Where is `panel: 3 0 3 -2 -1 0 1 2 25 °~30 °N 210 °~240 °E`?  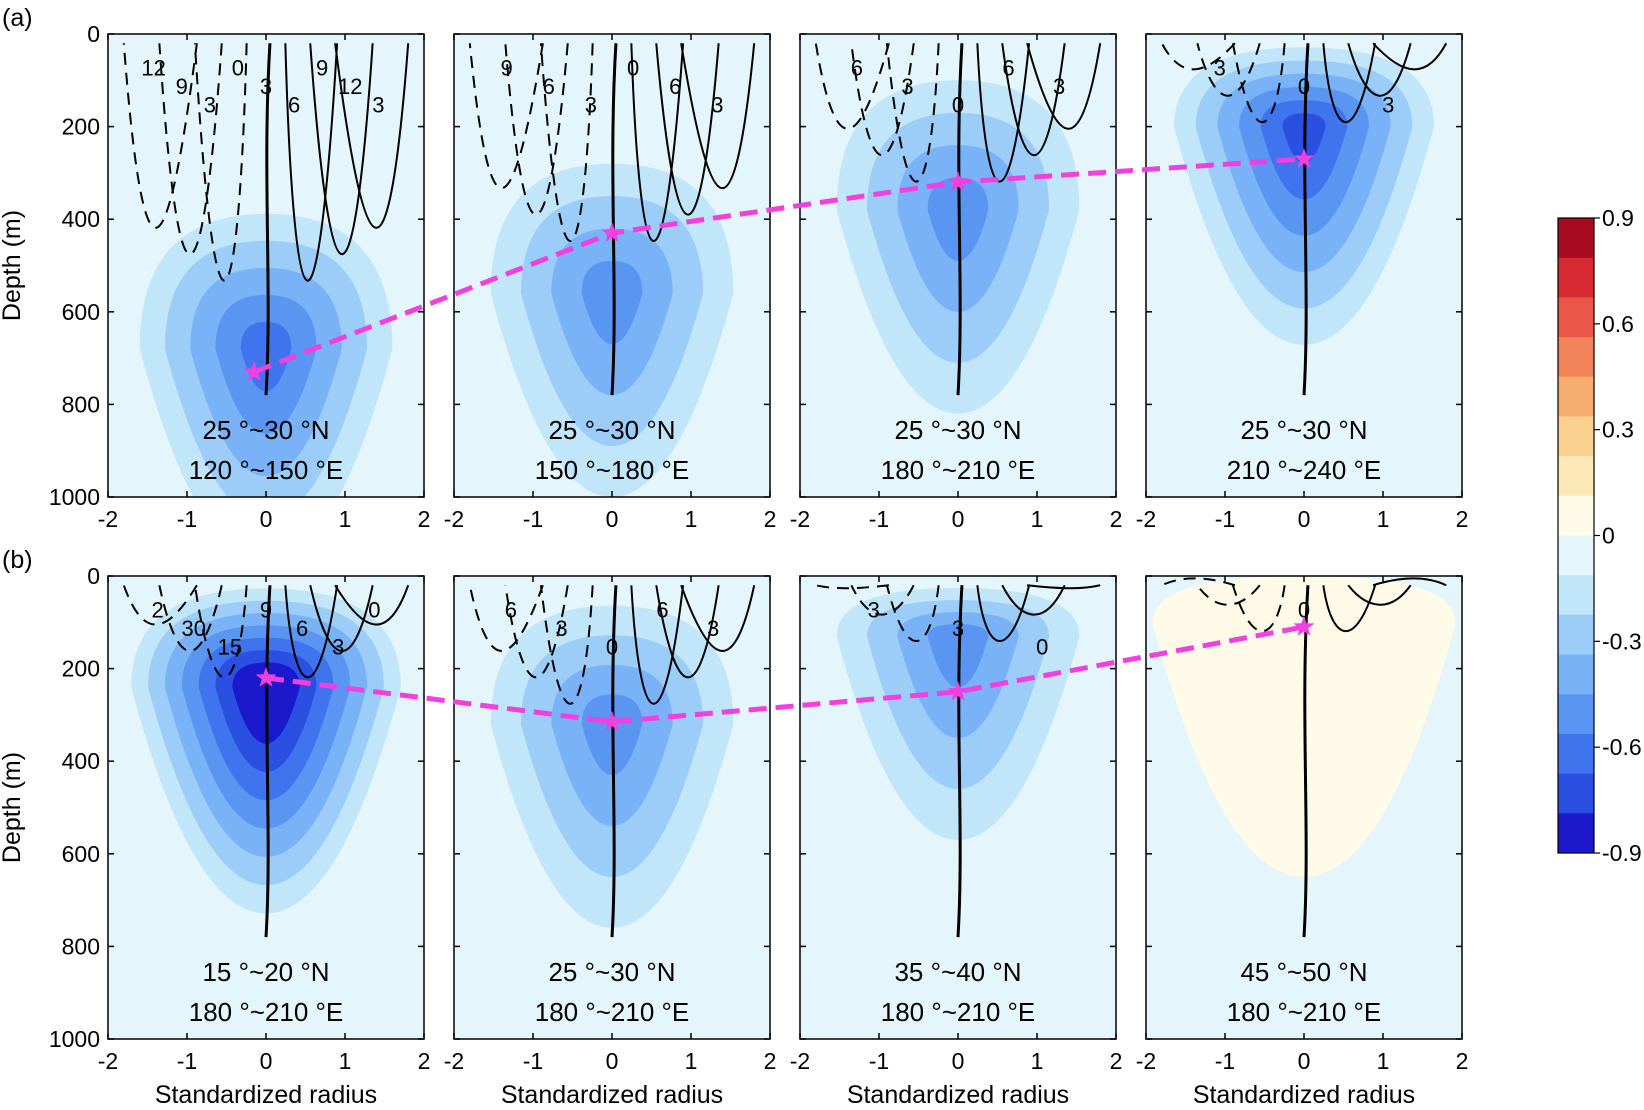 panel: 3 0 3 -2 -1 0 1 2 25 °~30 °N 210 °~240 °E is located at coordinates (1302, 282).